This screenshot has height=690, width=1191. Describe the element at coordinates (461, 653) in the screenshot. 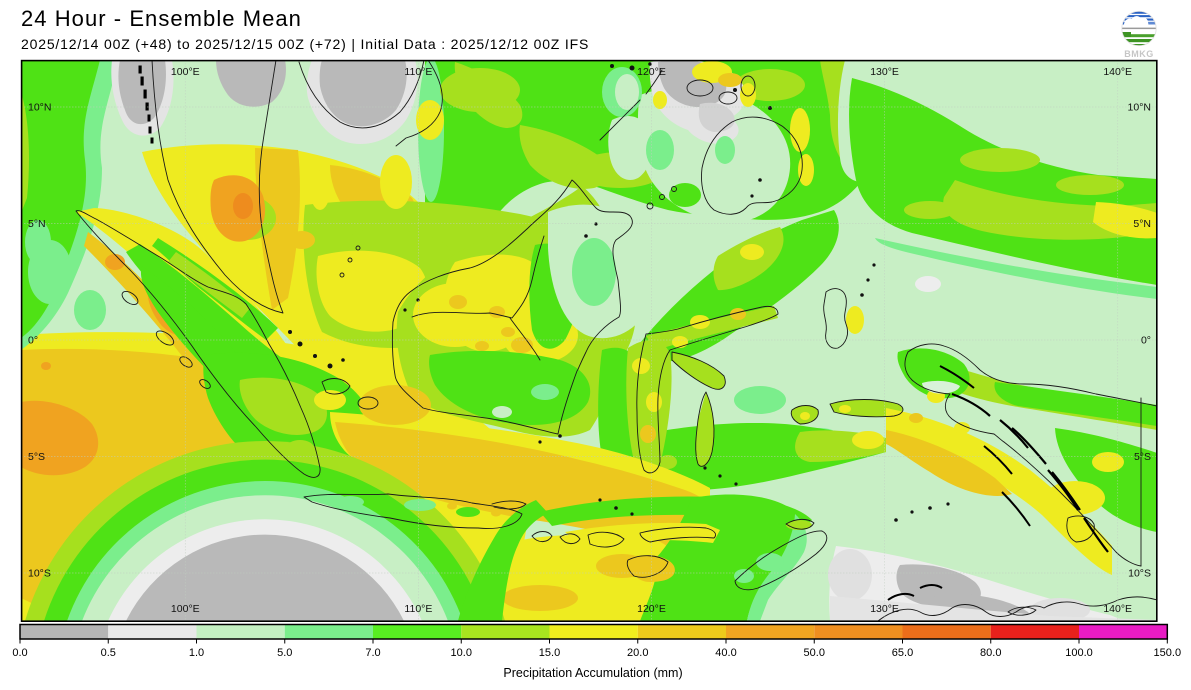

I see `svg-text: 10.0` at that location.